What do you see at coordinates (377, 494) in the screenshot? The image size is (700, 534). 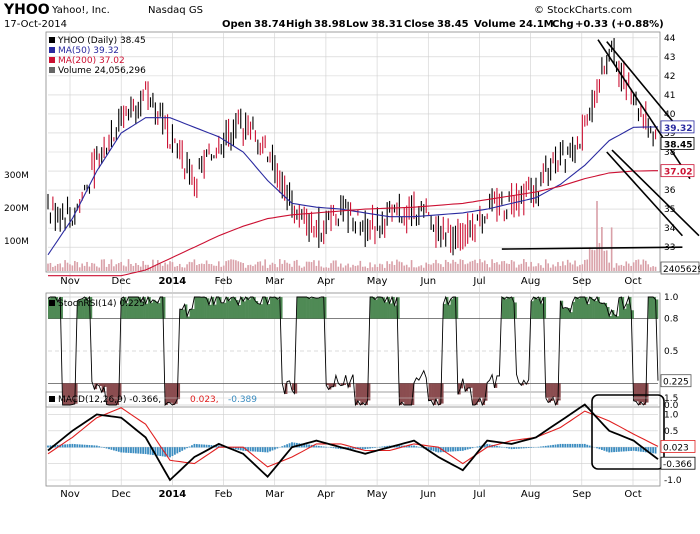 I see `month-tick-label-bottom: May` at bounding box center [377, 494].